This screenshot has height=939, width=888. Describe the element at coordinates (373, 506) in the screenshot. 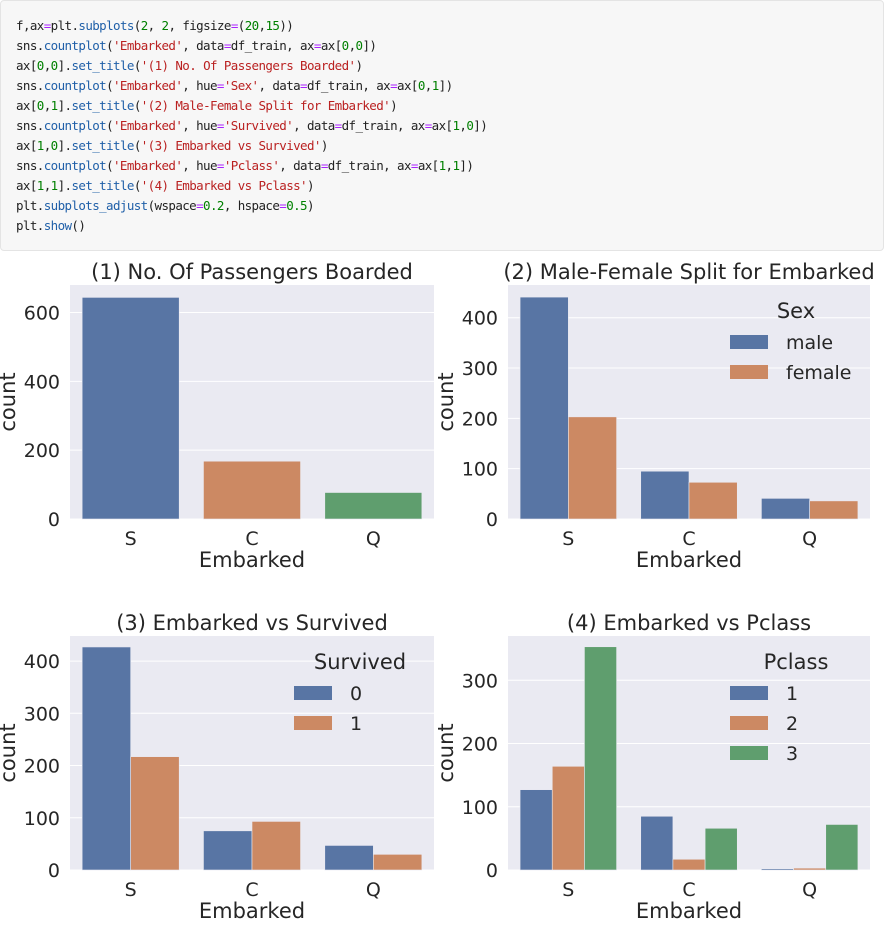

I see `bar-Q` at that location.